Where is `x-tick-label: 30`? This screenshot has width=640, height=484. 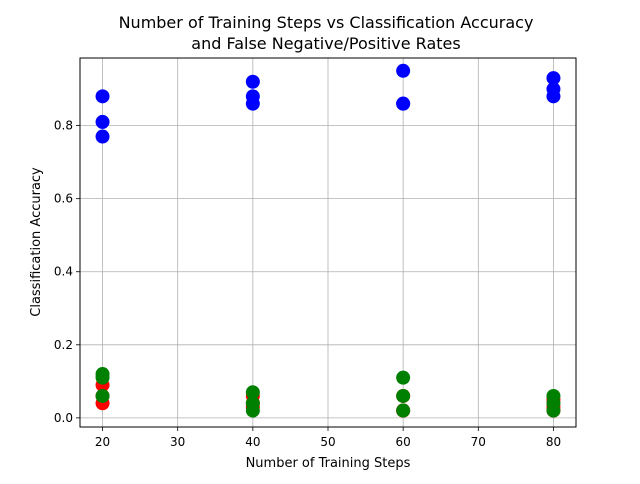
x-tick-label: 30 is located at coordinates (177, 442).